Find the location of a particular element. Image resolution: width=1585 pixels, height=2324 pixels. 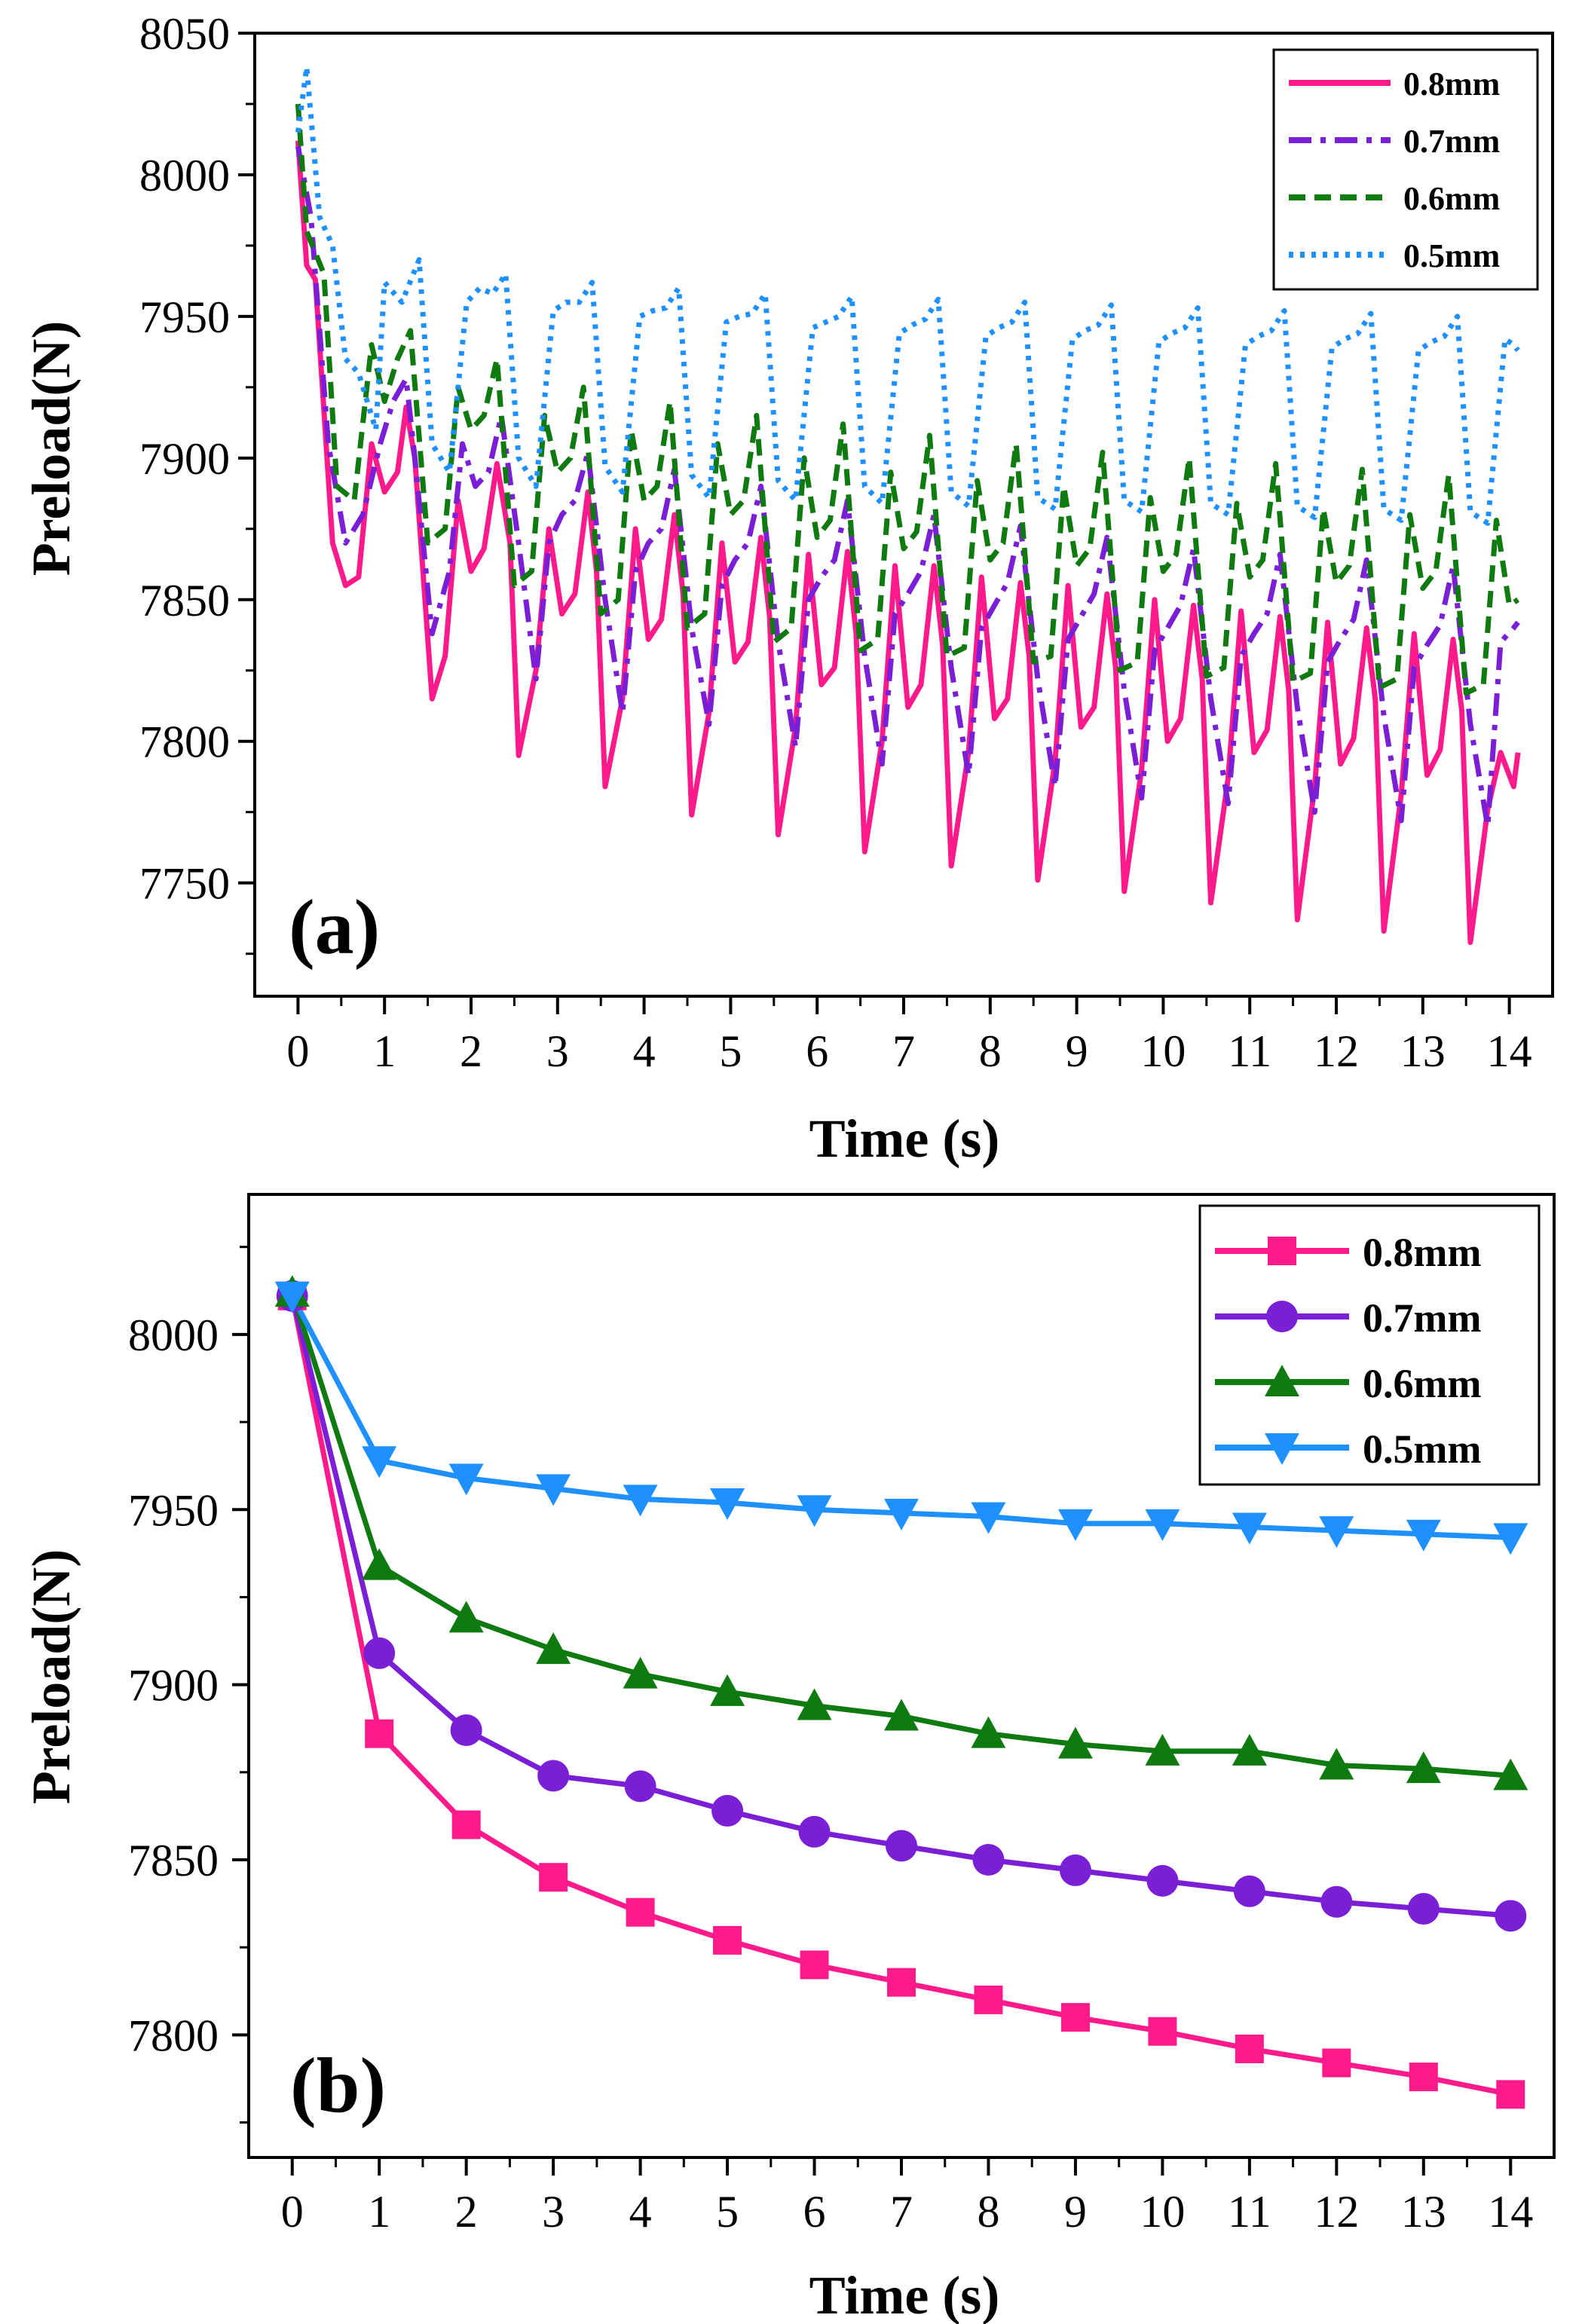

b-legend: 0.8mm 0.7mm 0.6mm 0.5mm is located at coordinates (1370, 1345).